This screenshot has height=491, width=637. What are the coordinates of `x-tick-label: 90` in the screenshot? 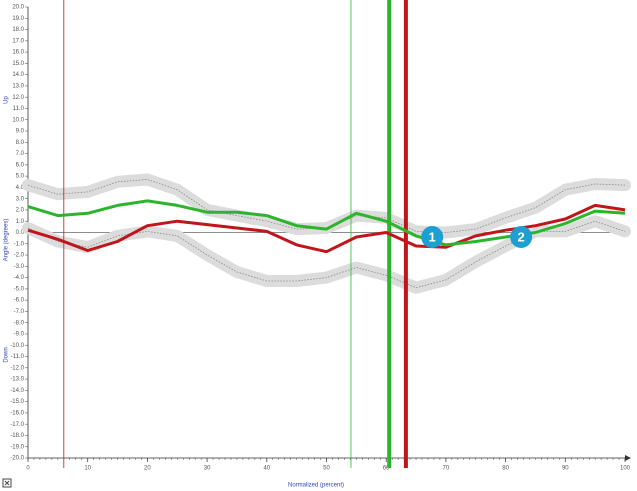 It's located at (565, 469).